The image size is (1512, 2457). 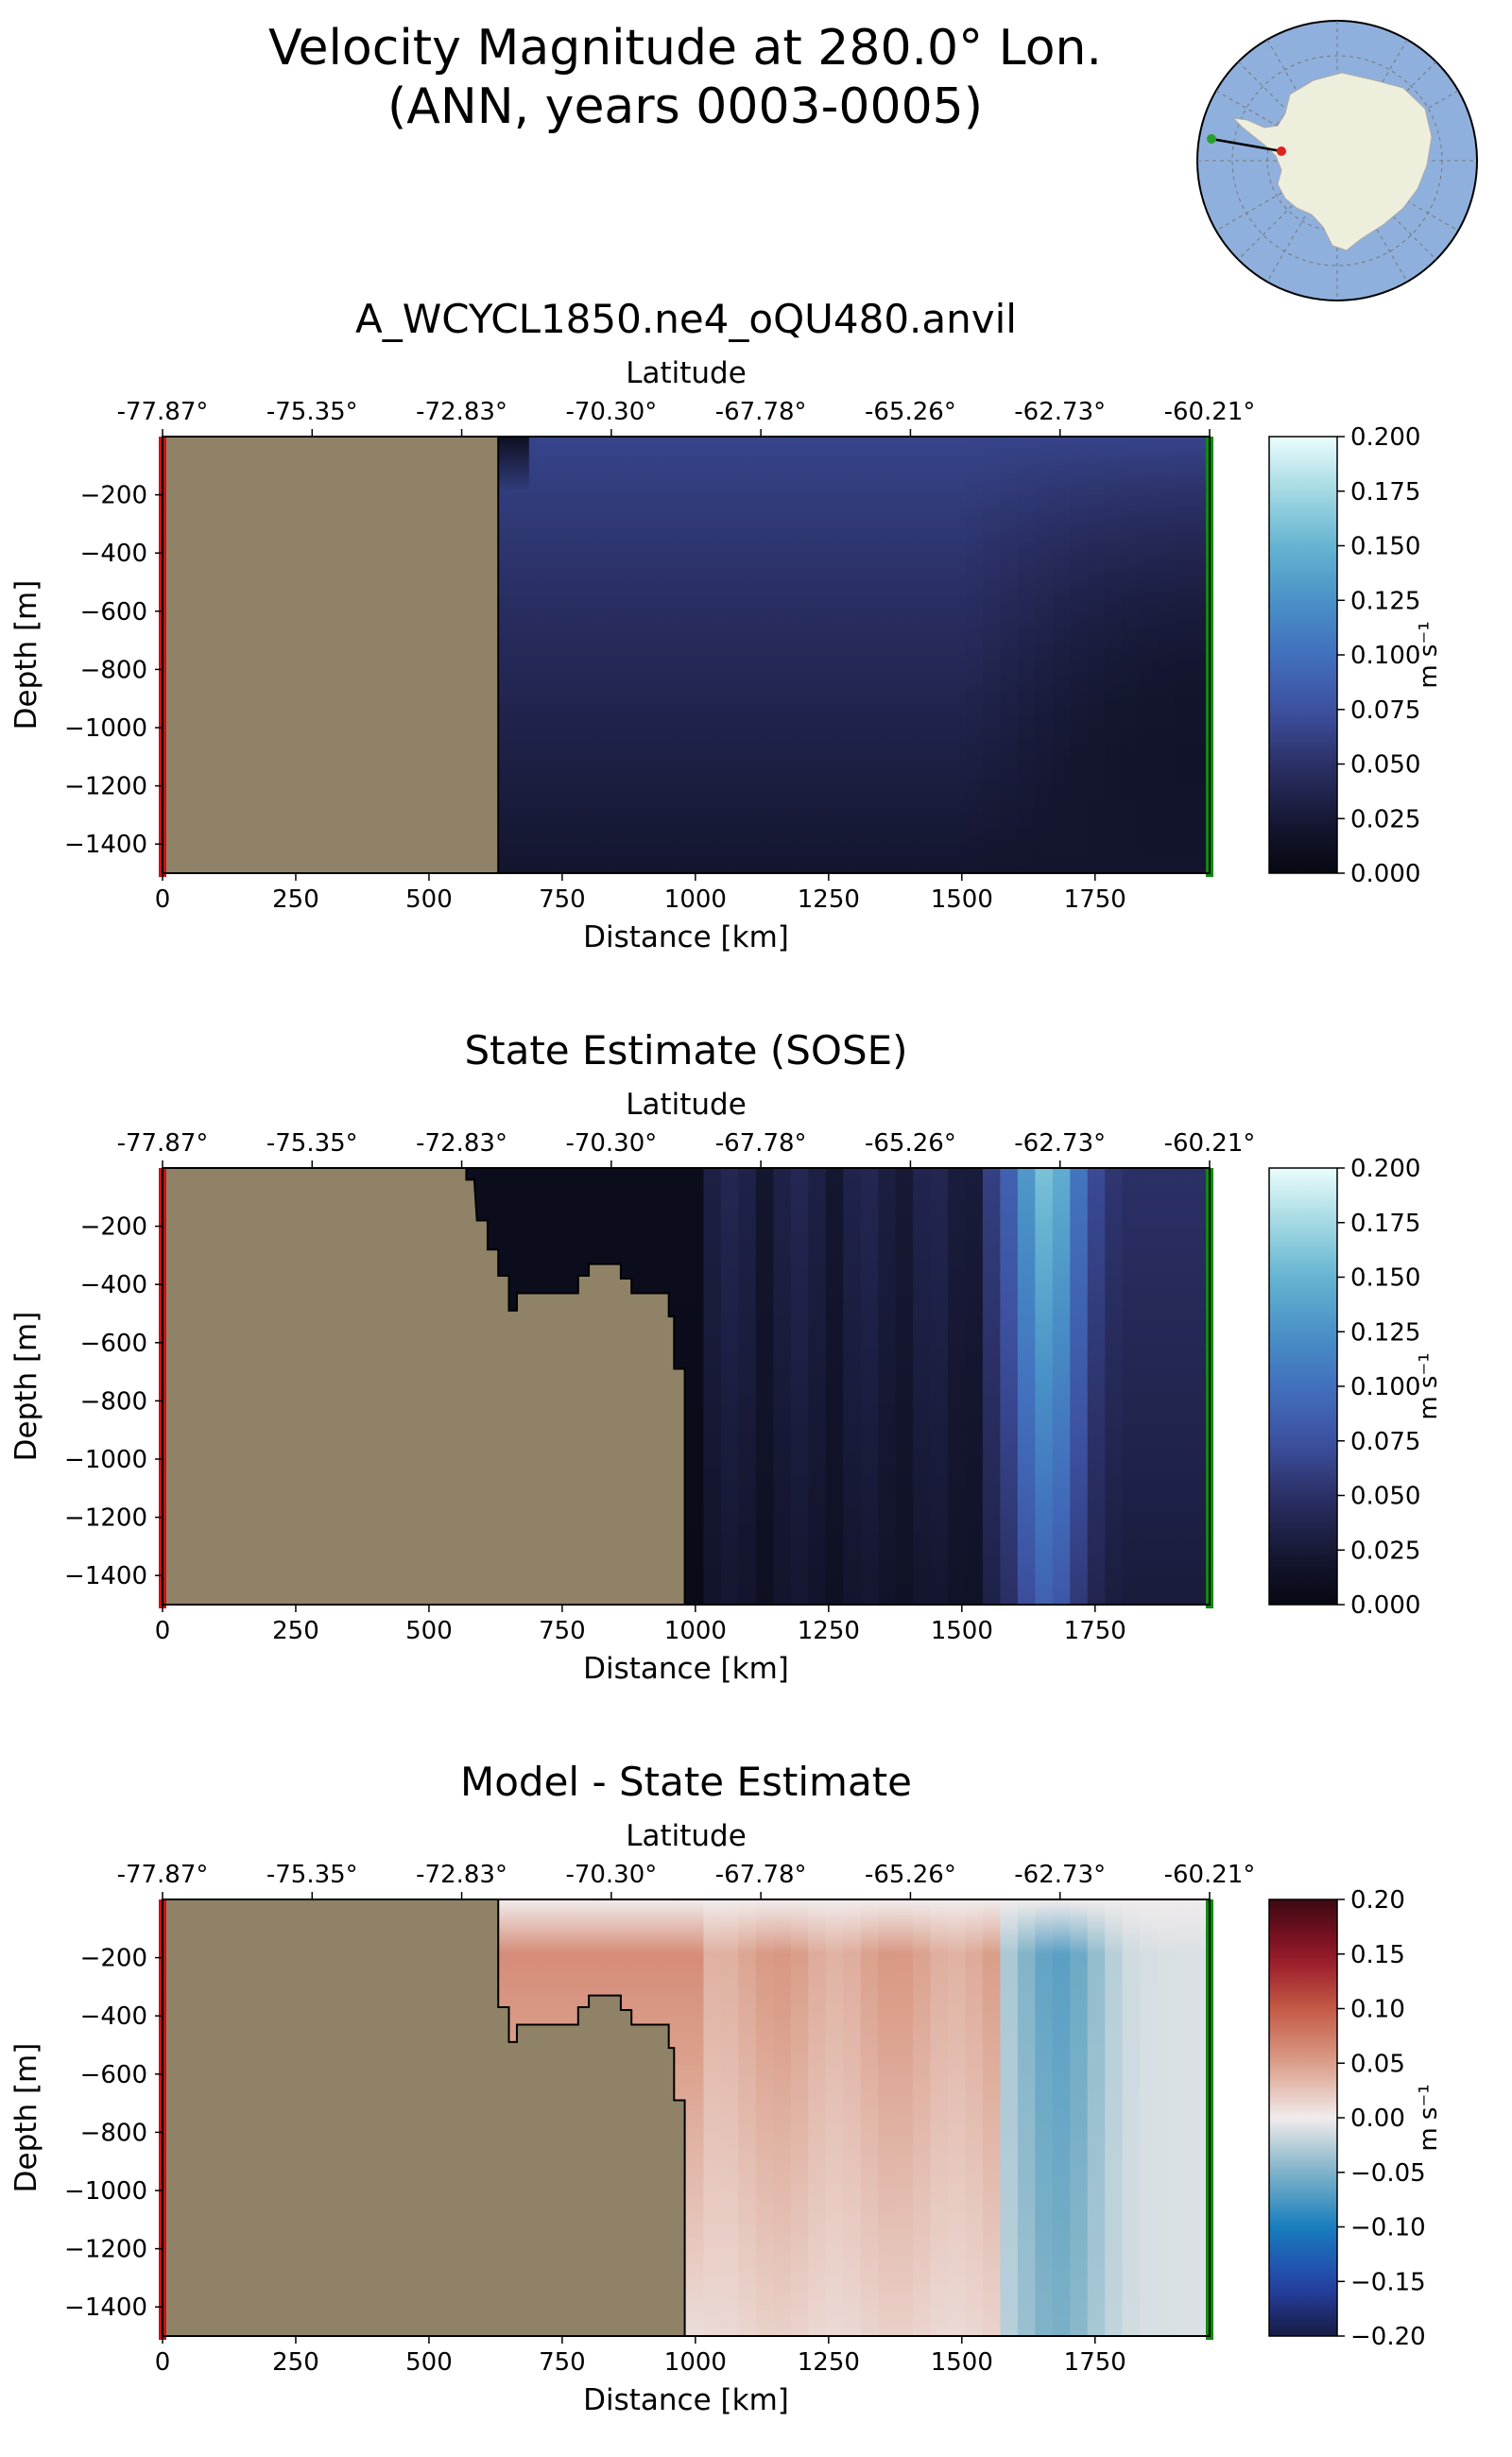 What do you see at coordinates (113, 1401) in the screenshot?
I see `y-tick-label: −800` at bounding box center [113, 1401].